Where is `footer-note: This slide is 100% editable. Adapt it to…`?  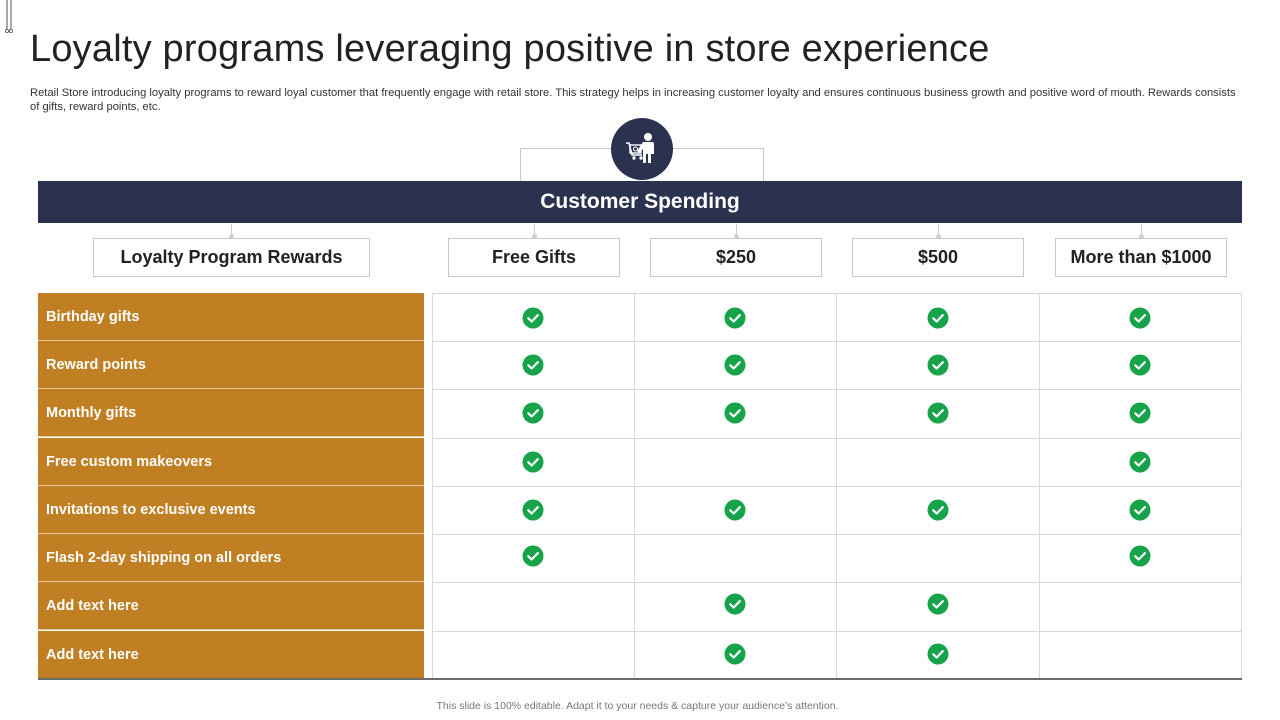
footer-note: This slide is 100% editable. Adapt it to… is located at coordinates (637, 706).